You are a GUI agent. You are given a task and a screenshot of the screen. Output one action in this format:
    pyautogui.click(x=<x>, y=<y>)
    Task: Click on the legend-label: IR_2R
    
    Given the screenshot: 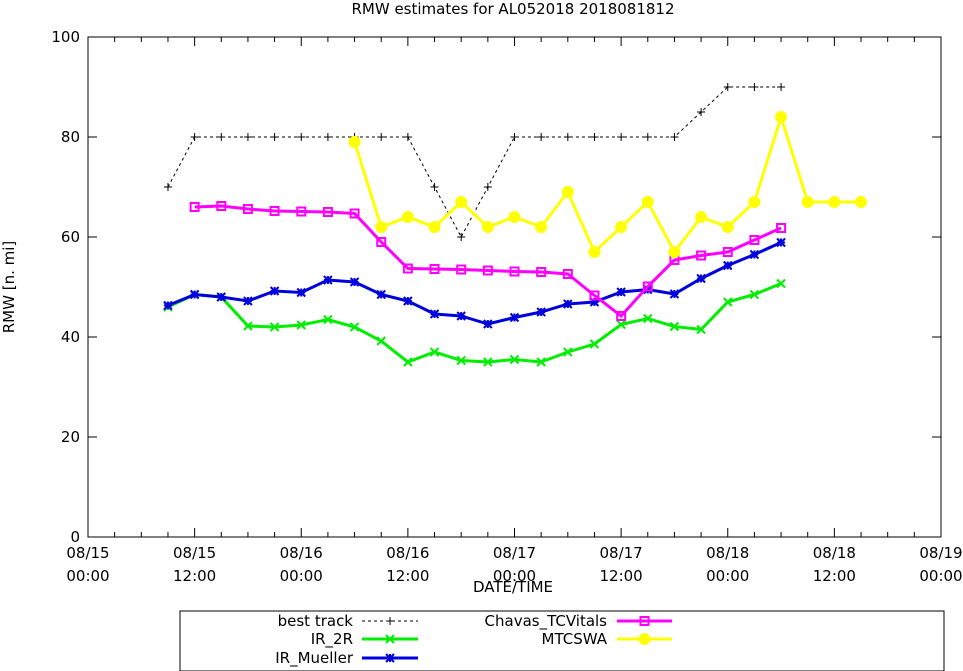 What is the action you would take?
    pyautogui.click(x=332, y=639)
    